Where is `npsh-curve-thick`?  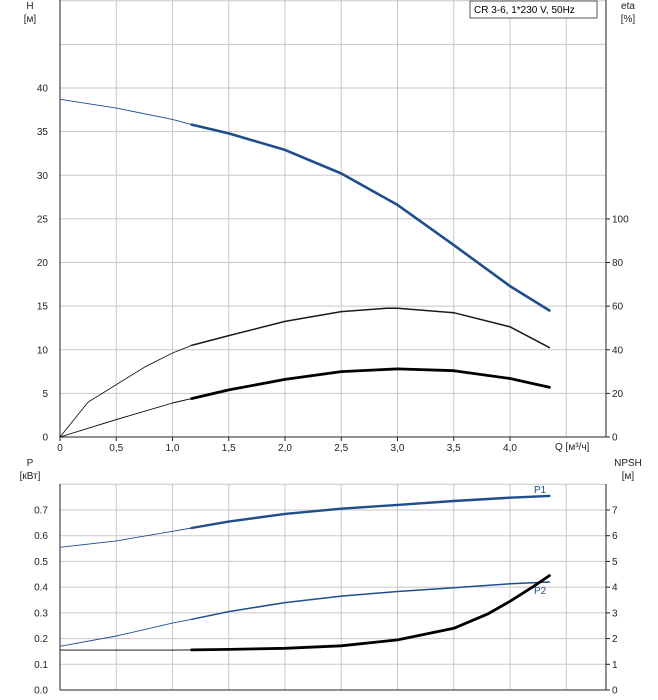
npsh-curve-thick is located at coordinates (370, 613).